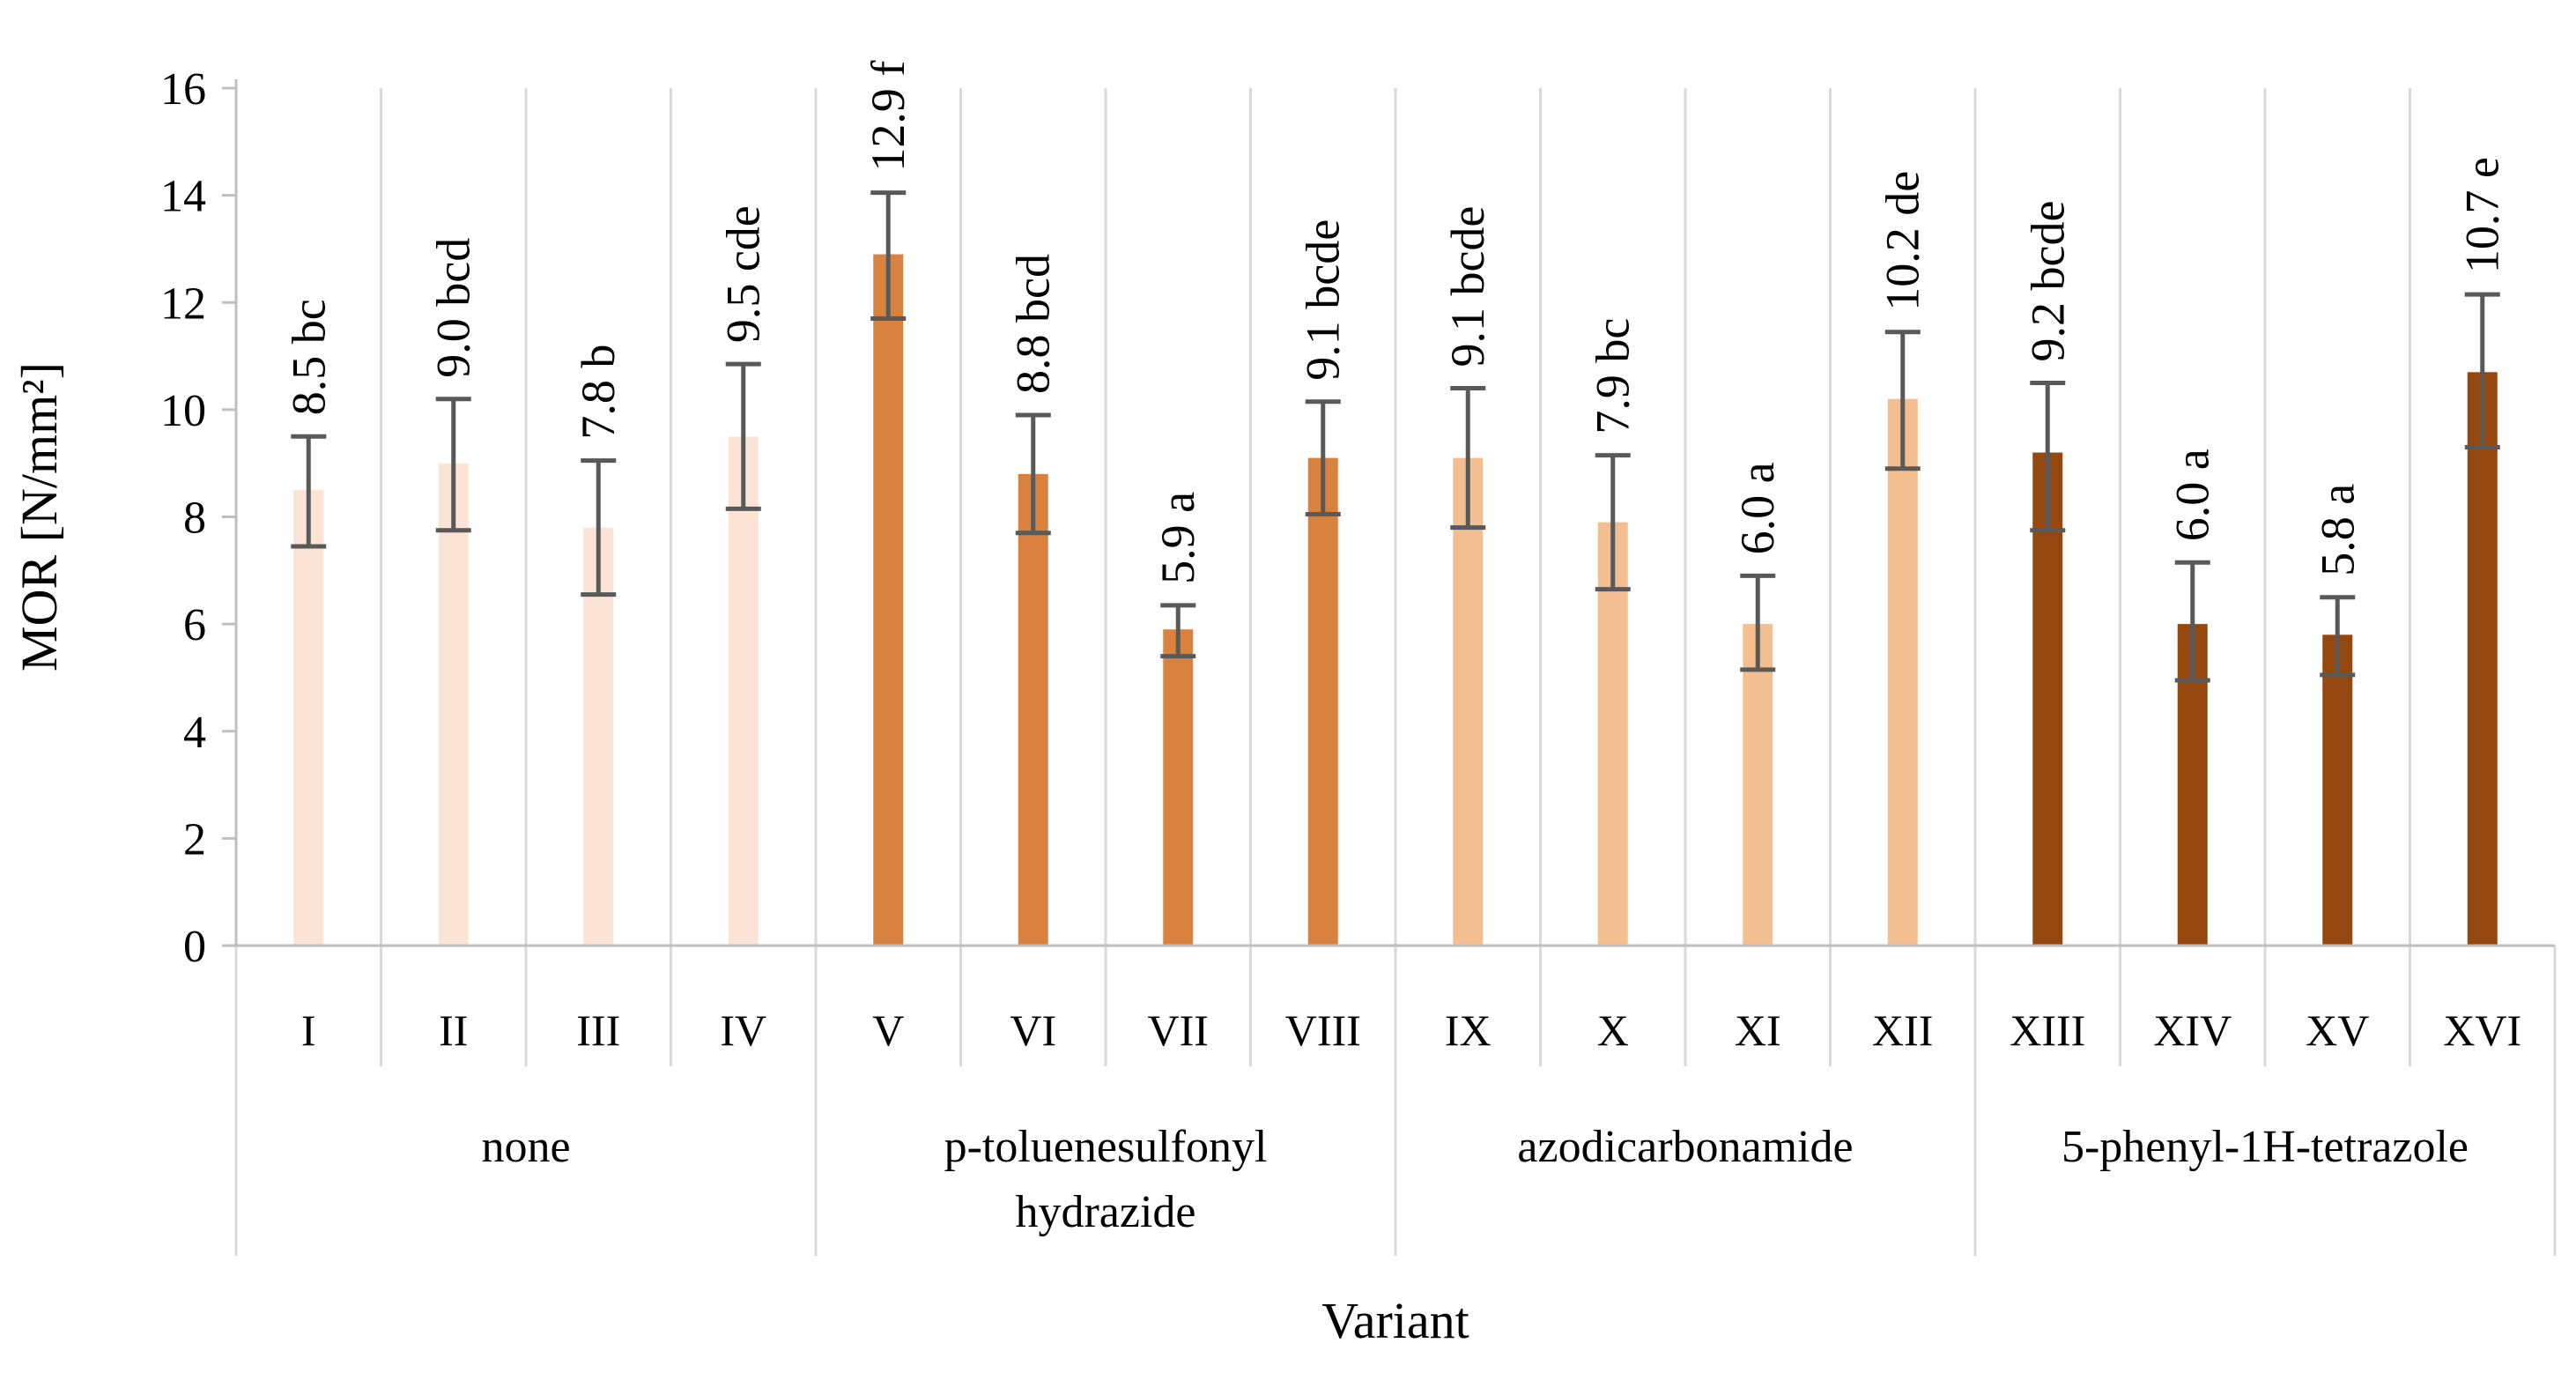 This screenshot has height=1373, width=2576. What do you see at coordinates (1323, 701) in the screenshot?
I see `bar-VIII` at bounding box center [1323, 701].